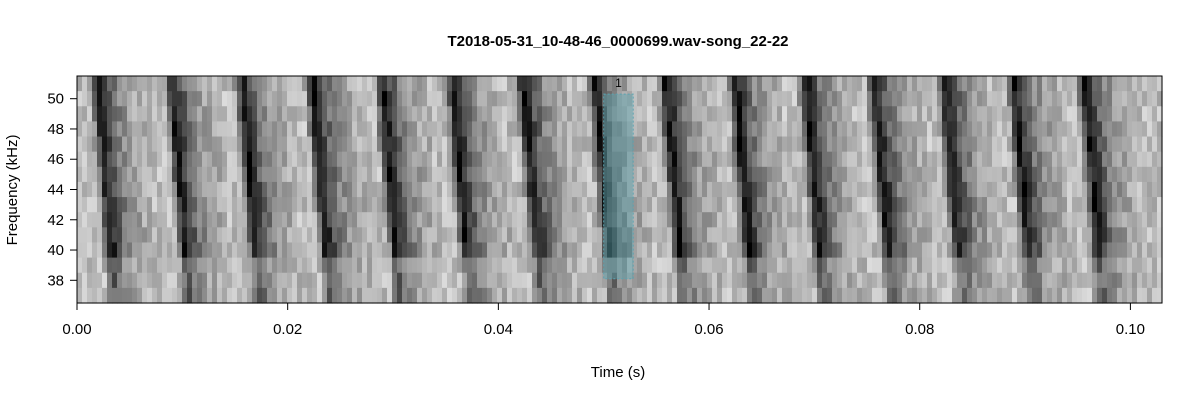 Image resolution: width=1200 pixels, height=400 pixels. What do you see at coordinates (76, 329) in the screenshot?
I see `x-tick-label: 0.00` at bounding box center [76, 329].